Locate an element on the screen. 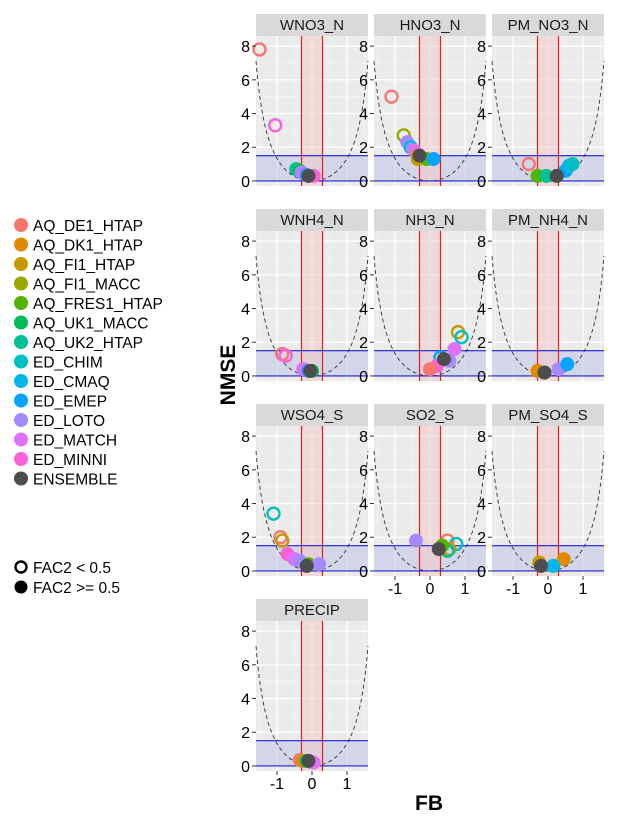 The height and width of the screenshot is (816, 639). legend-label: ED_CMAQ is located at coordinates (71, 382).